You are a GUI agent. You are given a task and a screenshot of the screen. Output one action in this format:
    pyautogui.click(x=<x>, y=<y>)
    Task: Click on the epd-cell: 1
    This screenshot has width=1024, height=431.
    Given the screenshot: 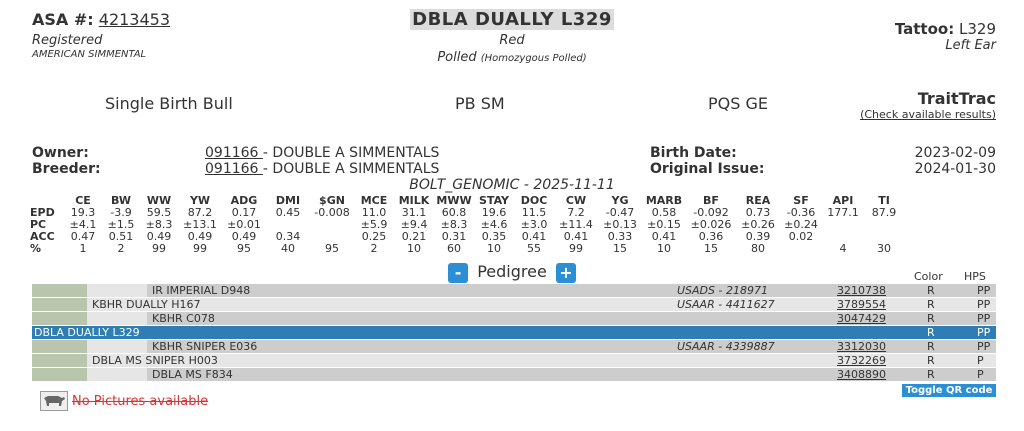 What is the action you would take?
    pyautogui.click(x=83, y=248)
    